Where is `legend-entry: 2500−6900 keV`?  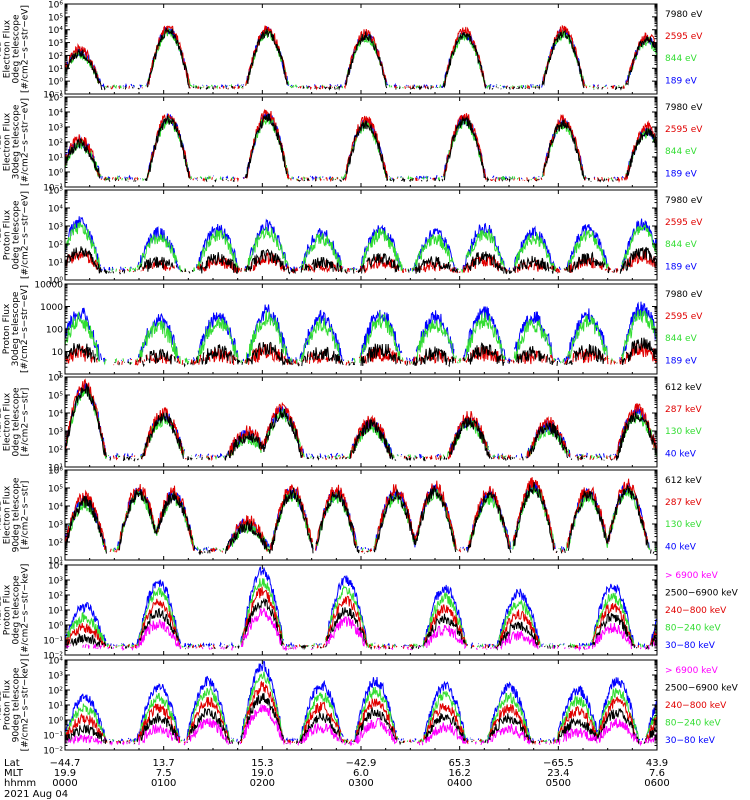
legend-entry: 2500−6900 keV is located at coordinates (702, 689).